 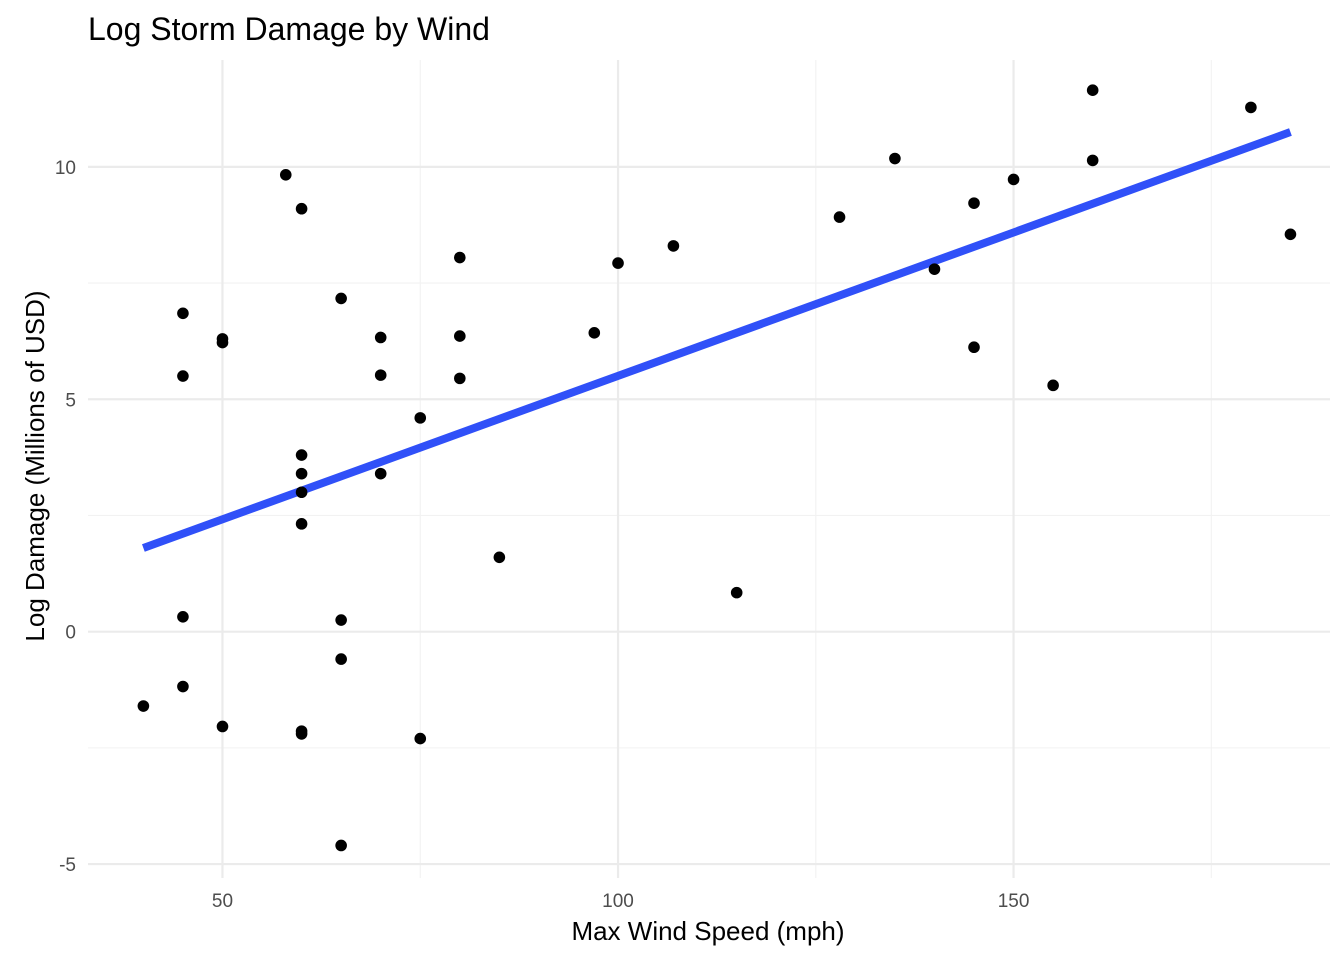 What do you see at coordinates (35, 465) in the screenshot?
I see `y-axis-title: Log Damage (Millions of USD)` at bounding box center [35, 465].